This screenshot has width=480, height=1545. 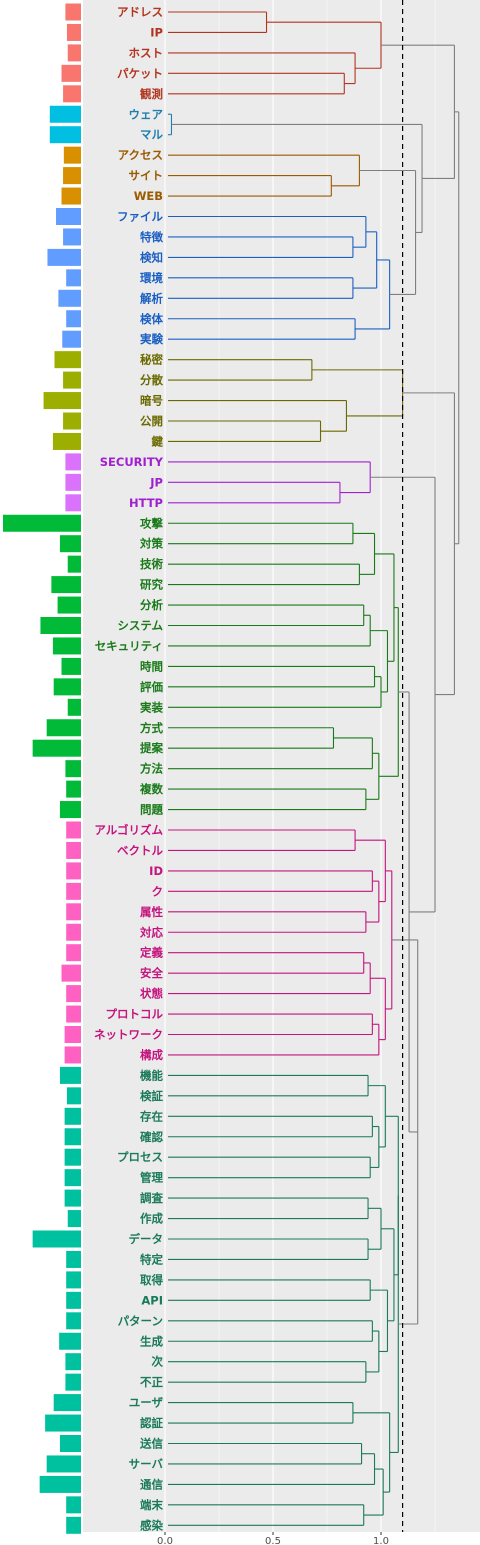 I want to click on leaf-label: 解析, so click(x=151, y=298).